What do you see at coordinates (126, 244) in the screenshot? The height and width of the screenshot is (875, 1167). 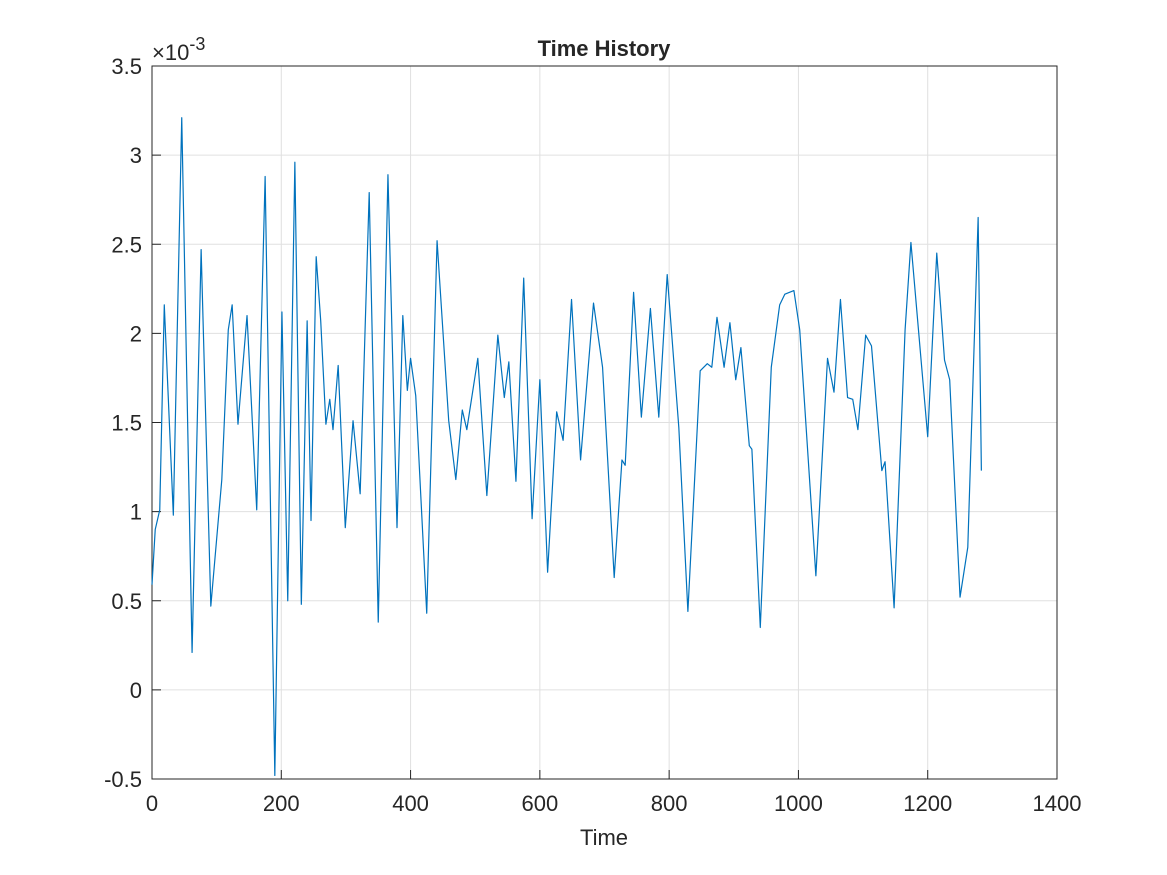 I see `y-tick-label: 2.5` at bounding box center [126, 244].